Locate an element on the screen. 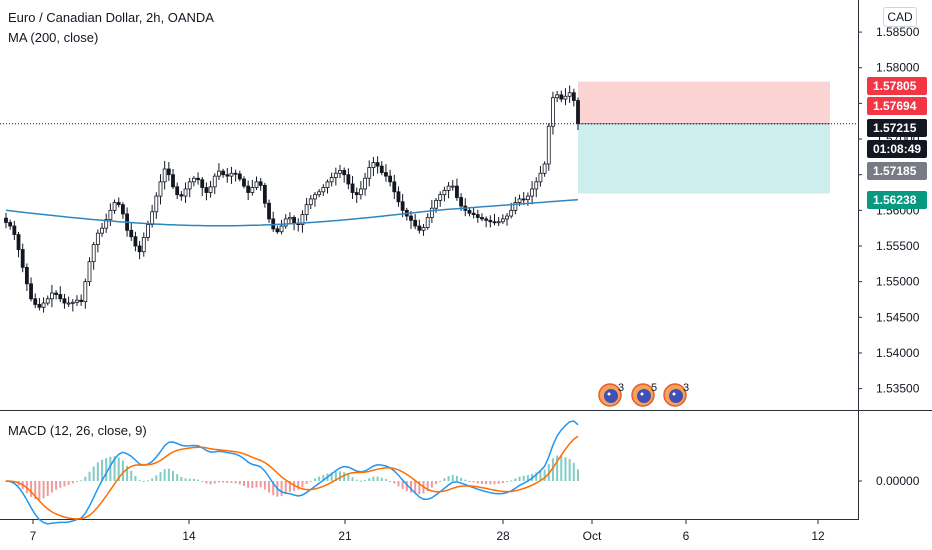 This screenshot has width=932, height=550. event-count-label: 5 is located at coordinates (654, 388).